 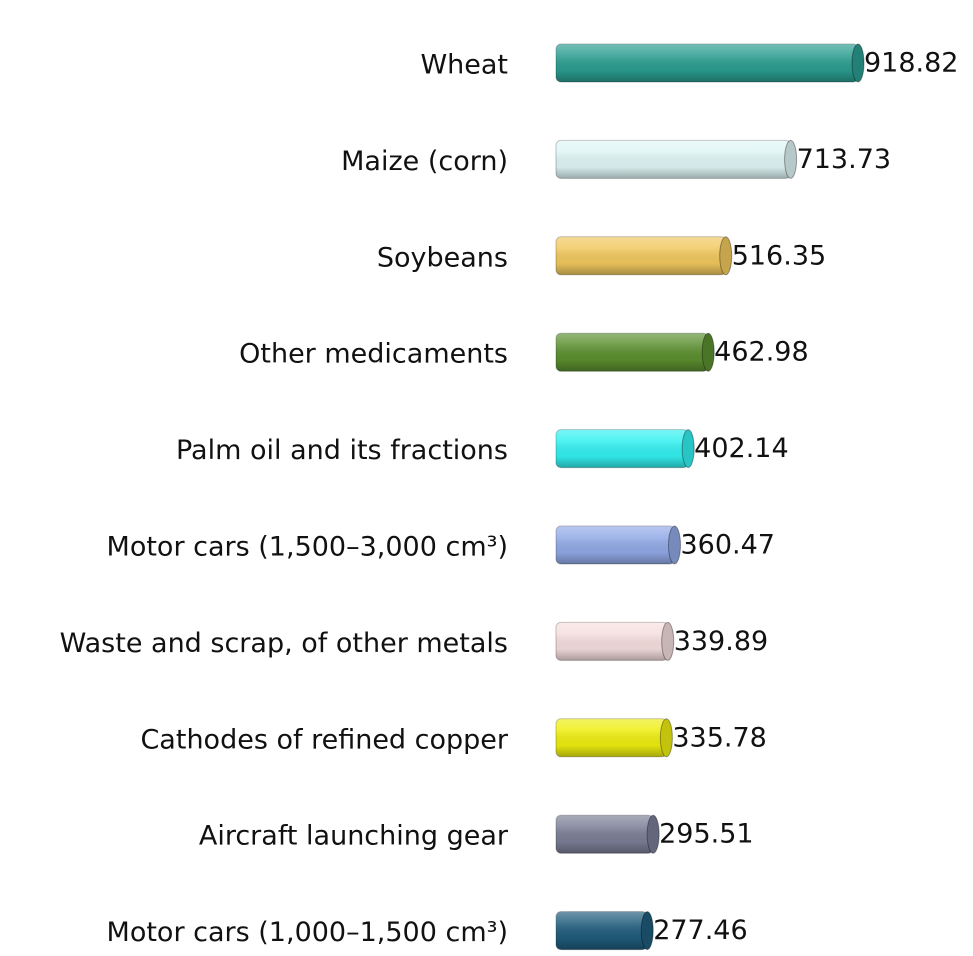 I want to click on category-label: Other medicaments, so click(x=373, y=354).